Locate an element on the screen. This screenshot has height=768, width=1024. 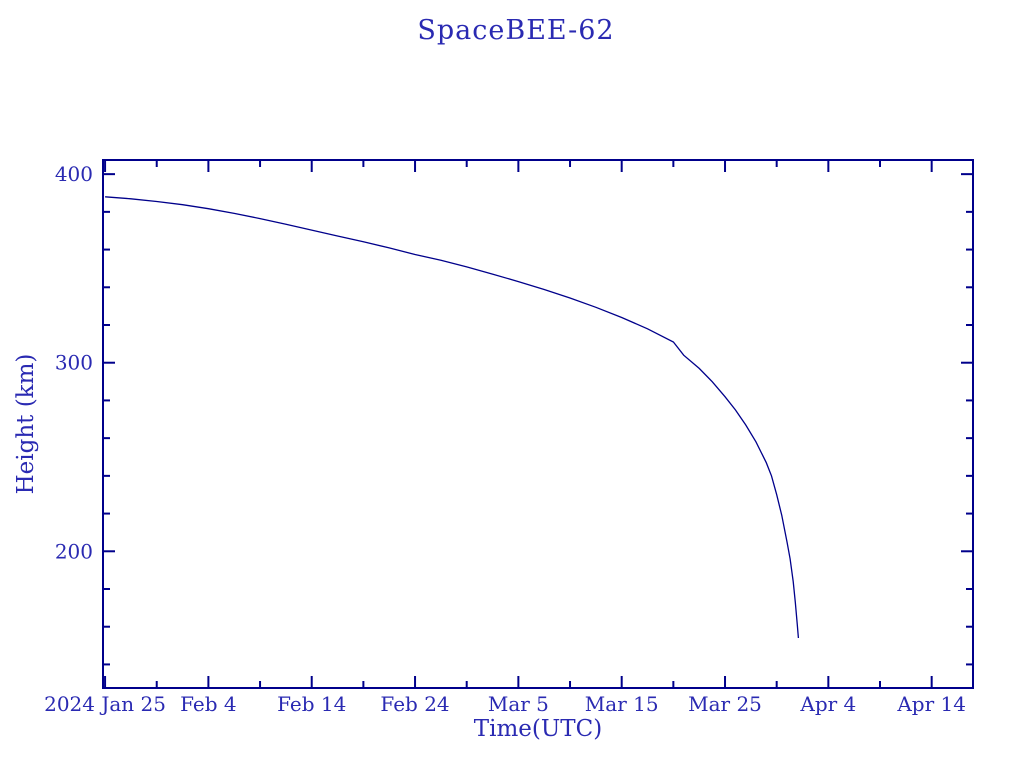
chart-title: SpaceBEE-62 is located at coordinates (516, 30).